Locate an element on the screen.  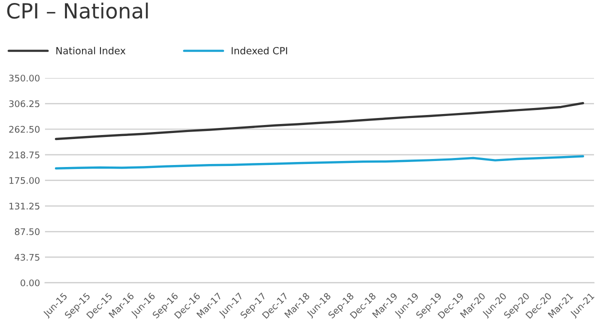
y-tick-label: 0.00 is located at coordinates (30, 282).